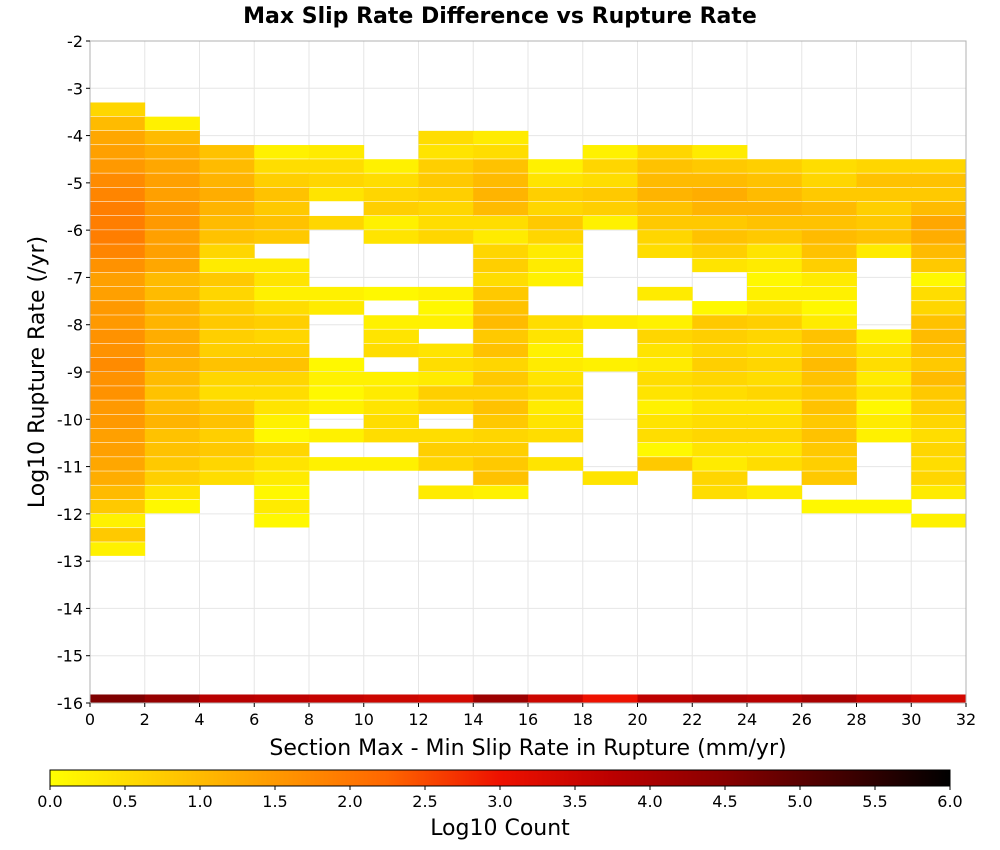 The image size is (1000, 850). I want to click on colorbar-tick-label: 1.0, so click(199, 801).